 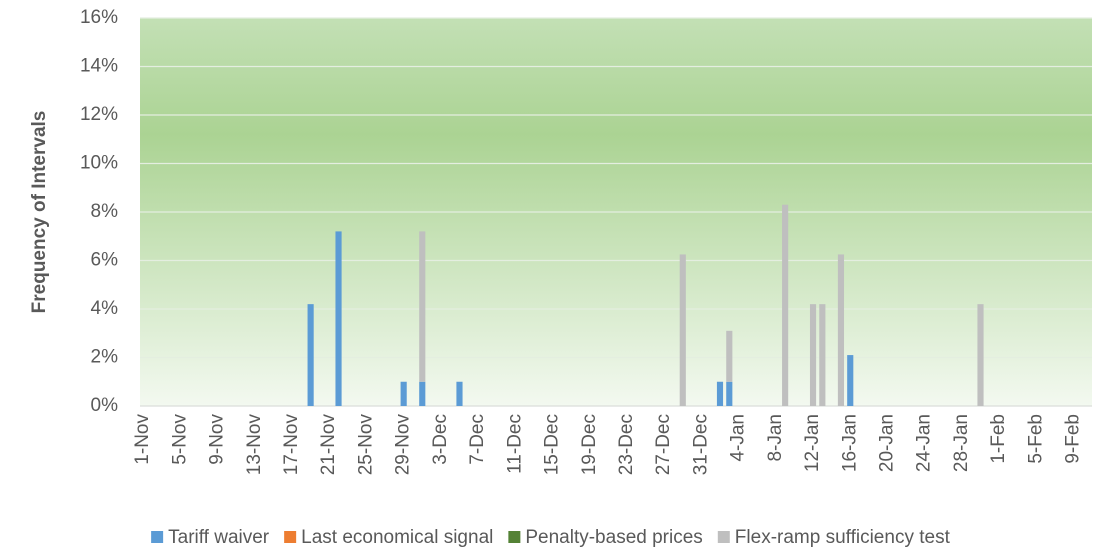 I want to click on y-tick-label: 0%, so click(x=105, y=405).